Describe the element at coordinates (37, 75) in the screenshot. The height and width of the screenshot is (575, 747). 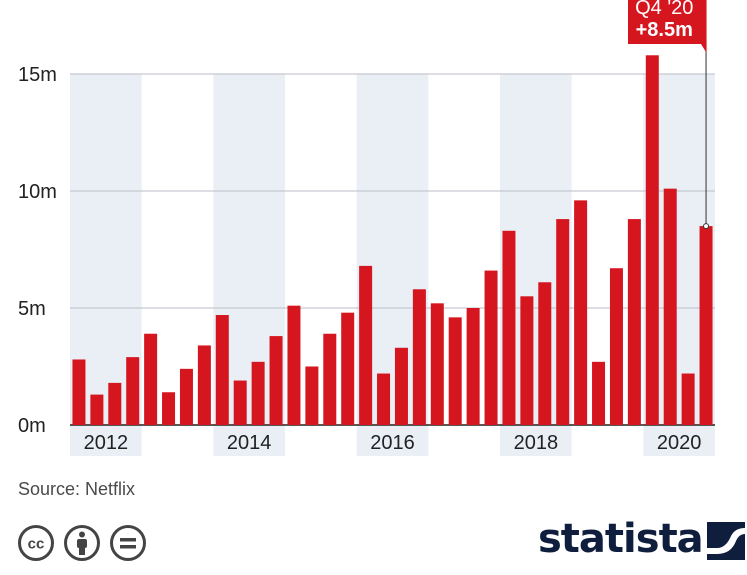
I see `y-tick-label: 15m` at that location.